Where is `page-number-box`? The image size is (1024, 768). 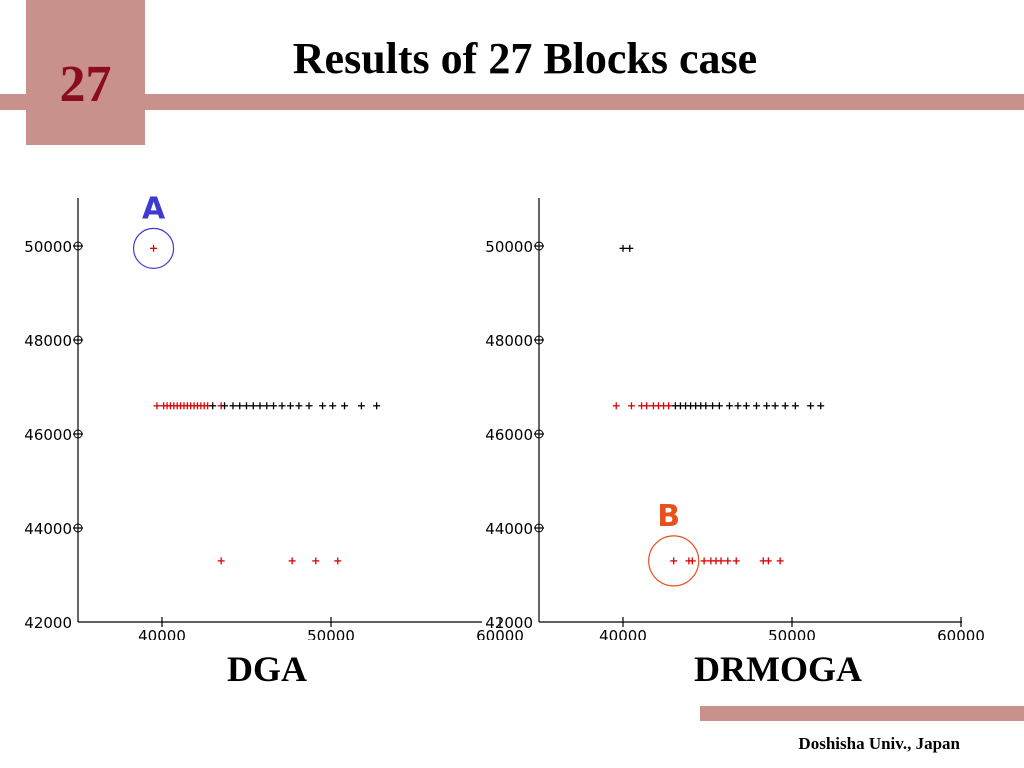
page-number-box is located at coordinates (85, 72).